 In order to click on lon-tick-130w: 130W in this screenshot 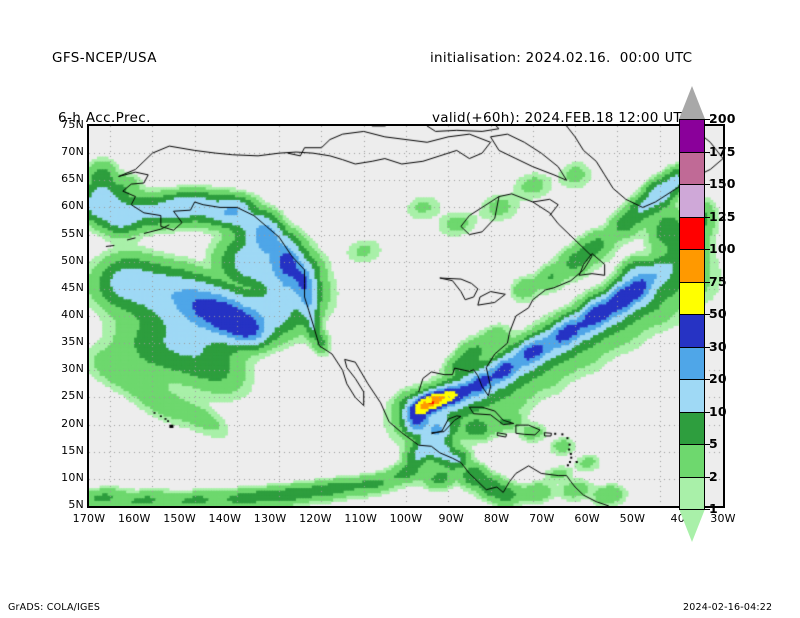, I will do `click(270, 518)`.